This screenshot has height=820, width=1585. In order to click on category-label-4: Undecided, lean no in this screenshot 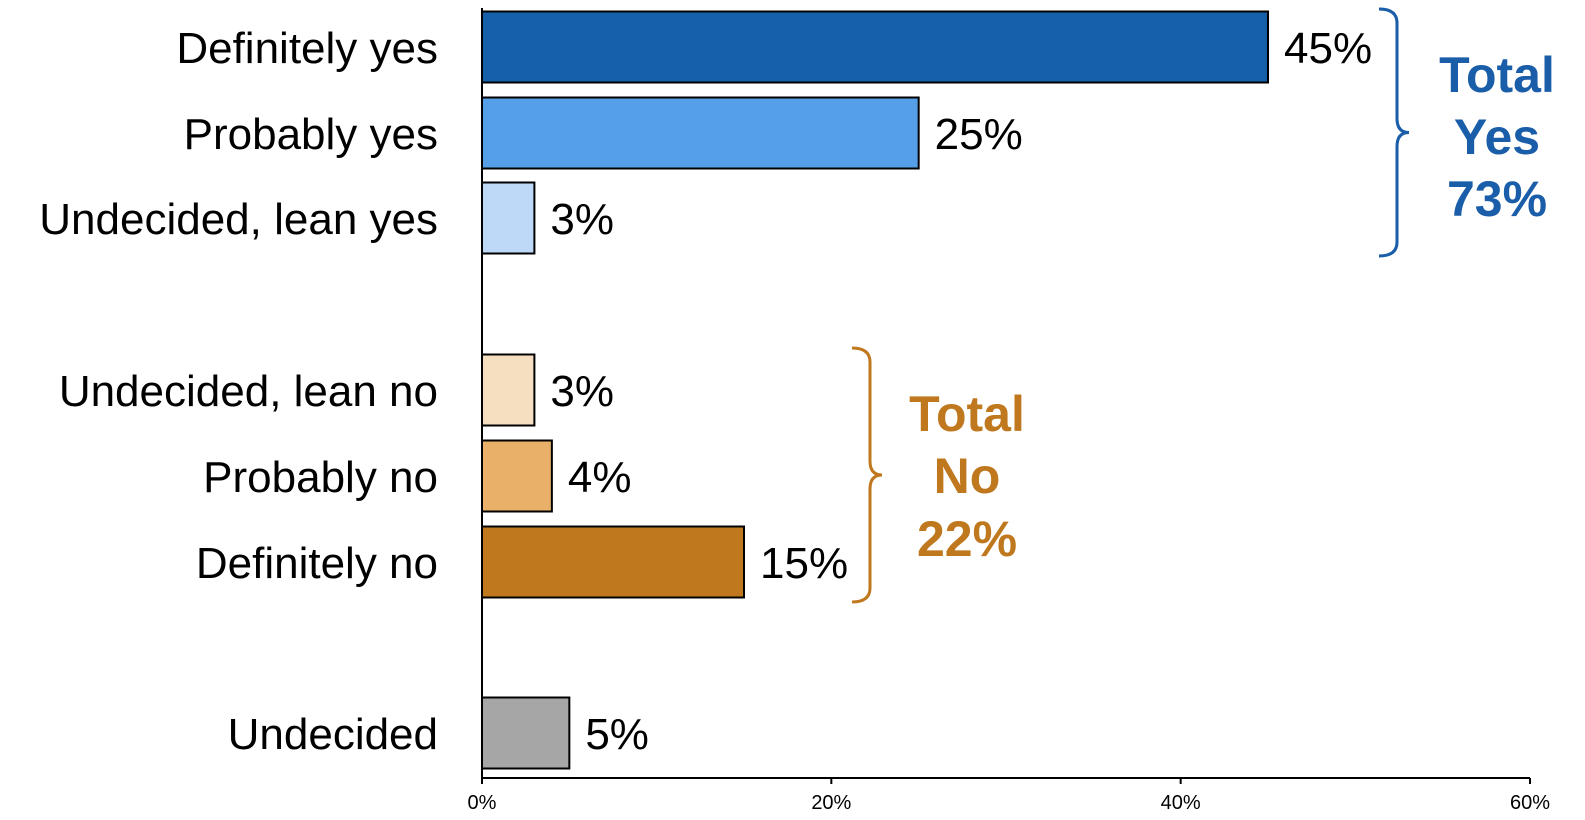, I will do `click(248, 391)`.